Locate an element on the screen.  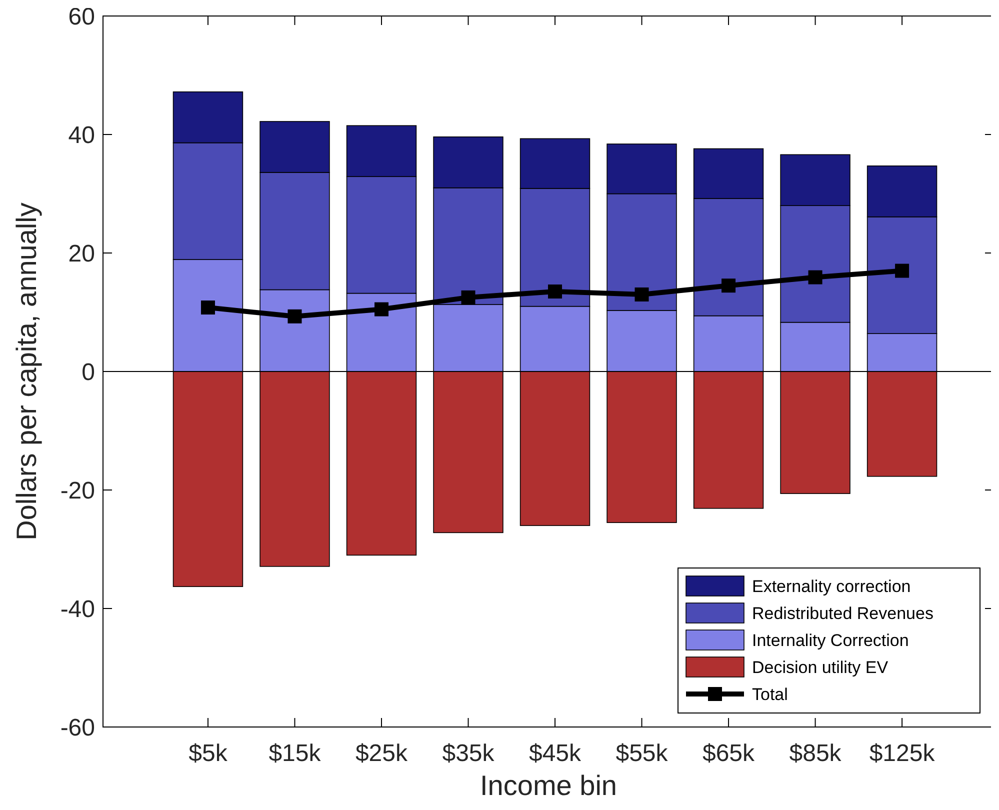
legend-label: Decision utility EV is located at coordinates (820, 667).